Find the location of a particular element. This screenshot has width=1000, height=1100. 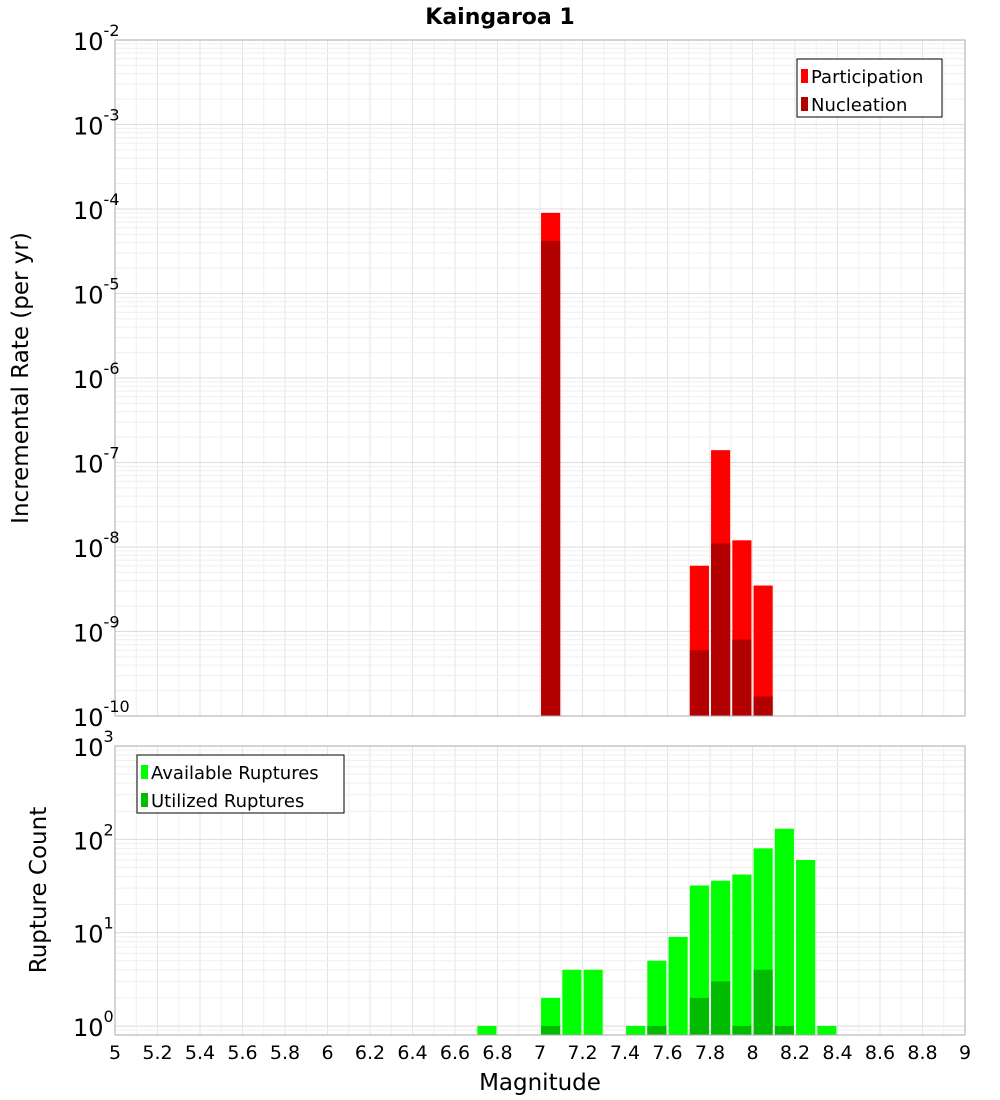

rate-legend-label: Participation is located at coordinates (867, 77).